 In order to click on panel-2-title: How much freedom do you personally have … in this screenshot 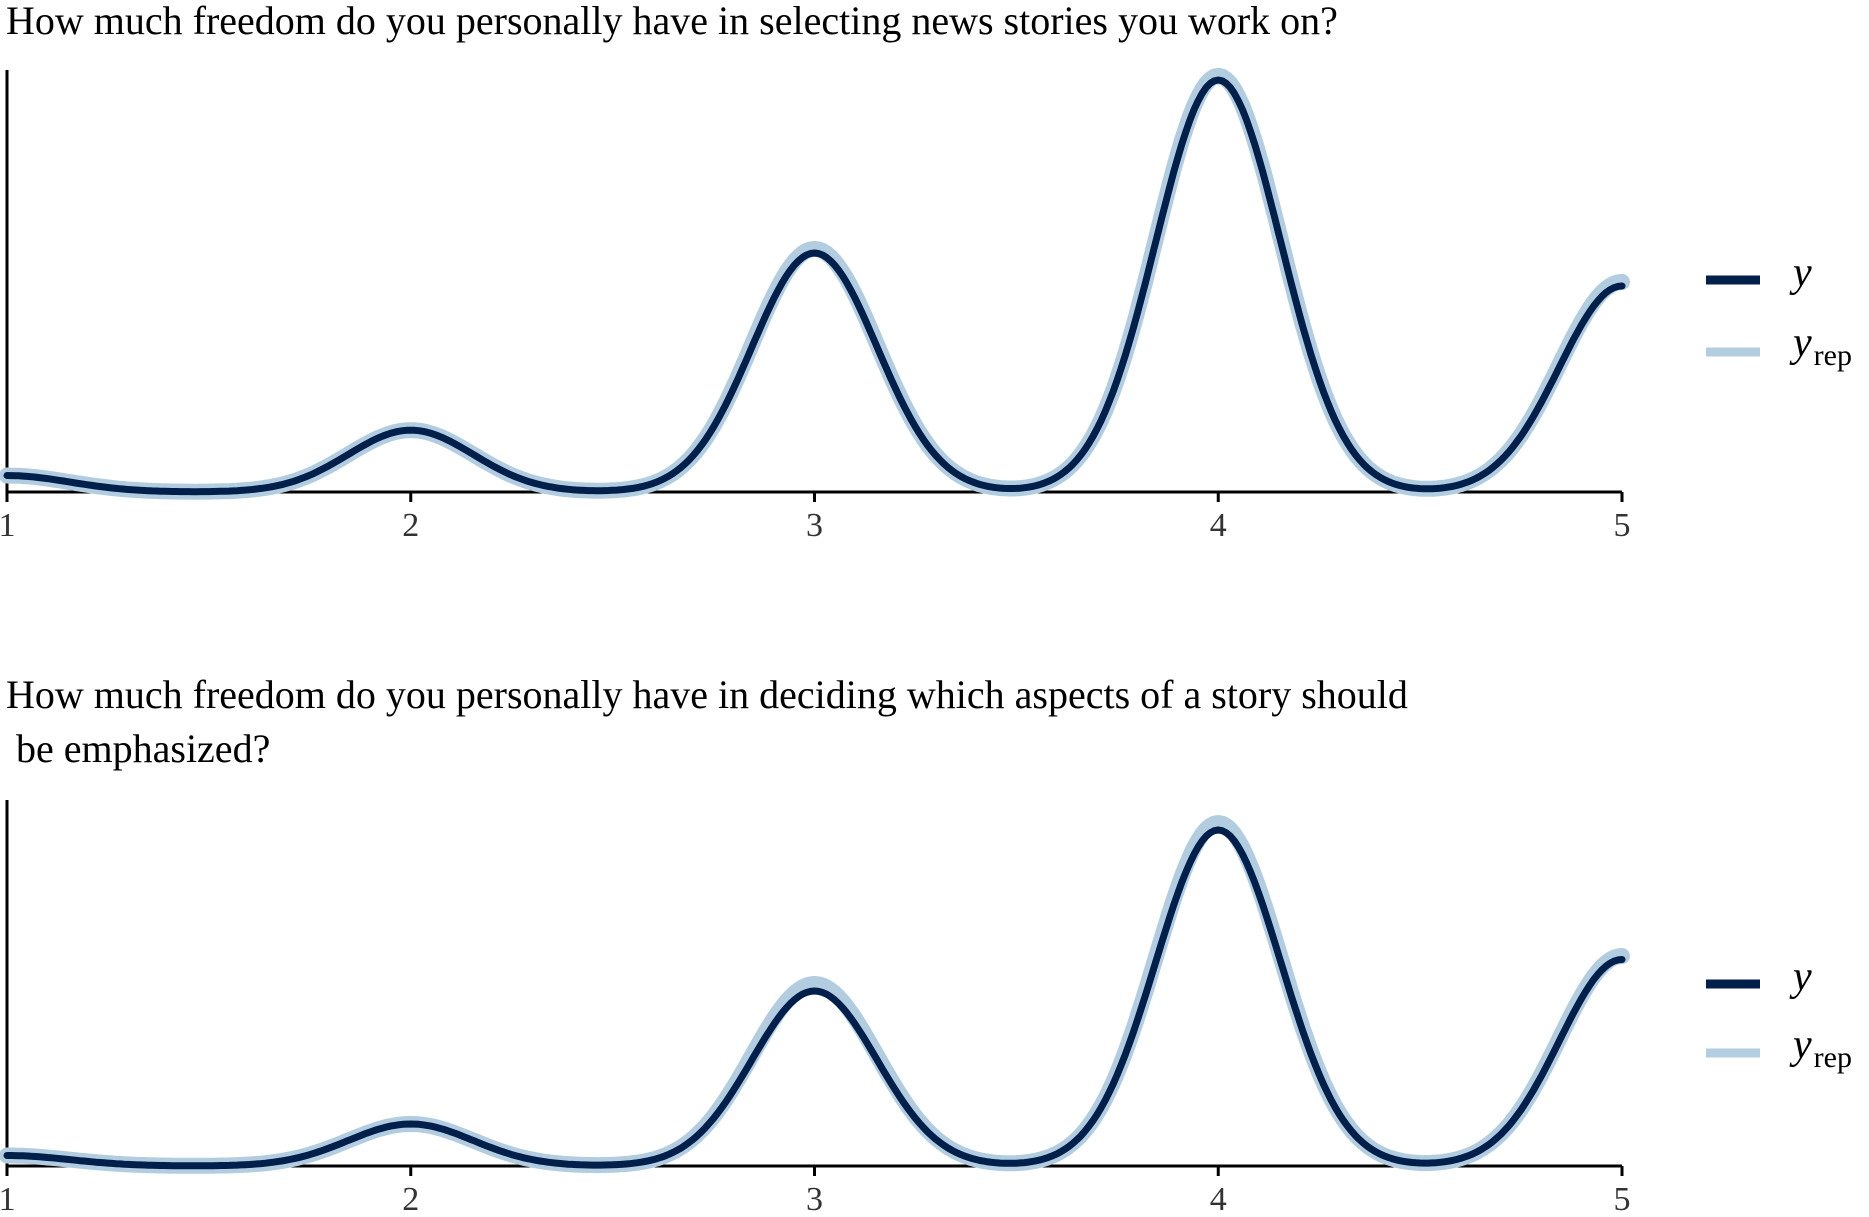, I will do `click(707, 721)`.